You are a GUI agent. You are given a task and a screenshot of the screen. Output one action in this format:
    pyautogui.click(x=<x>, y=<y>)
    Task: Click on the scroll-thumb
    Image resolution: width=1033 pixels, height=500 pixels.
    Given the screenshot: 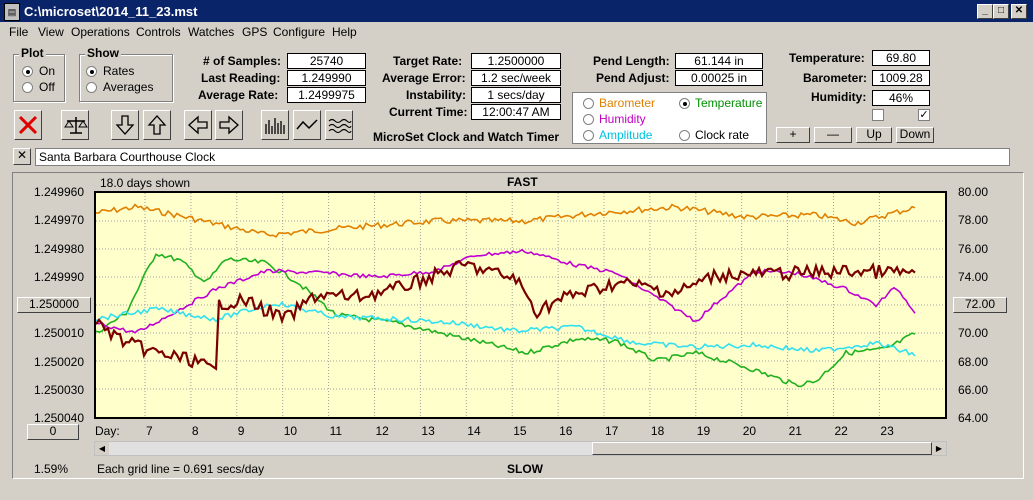 What is the action you would take?
    pyautogui.click(x=762, y=448)
    